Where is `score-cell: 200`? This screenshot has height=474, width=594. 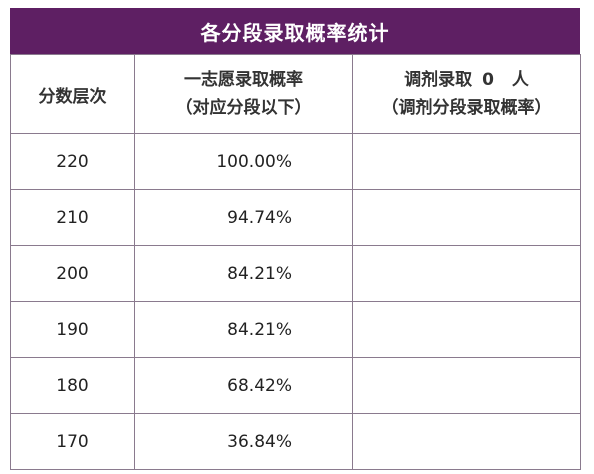 score-cell: 200 is located at coordinates (72, 273).